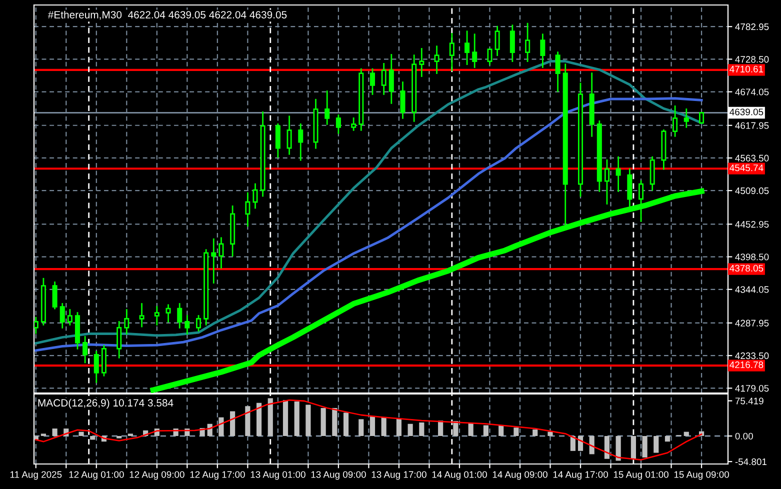  Describe the element at coordinates (752, 224) in the screenshot. I see `y-tick-label: 4452.95` at that location.